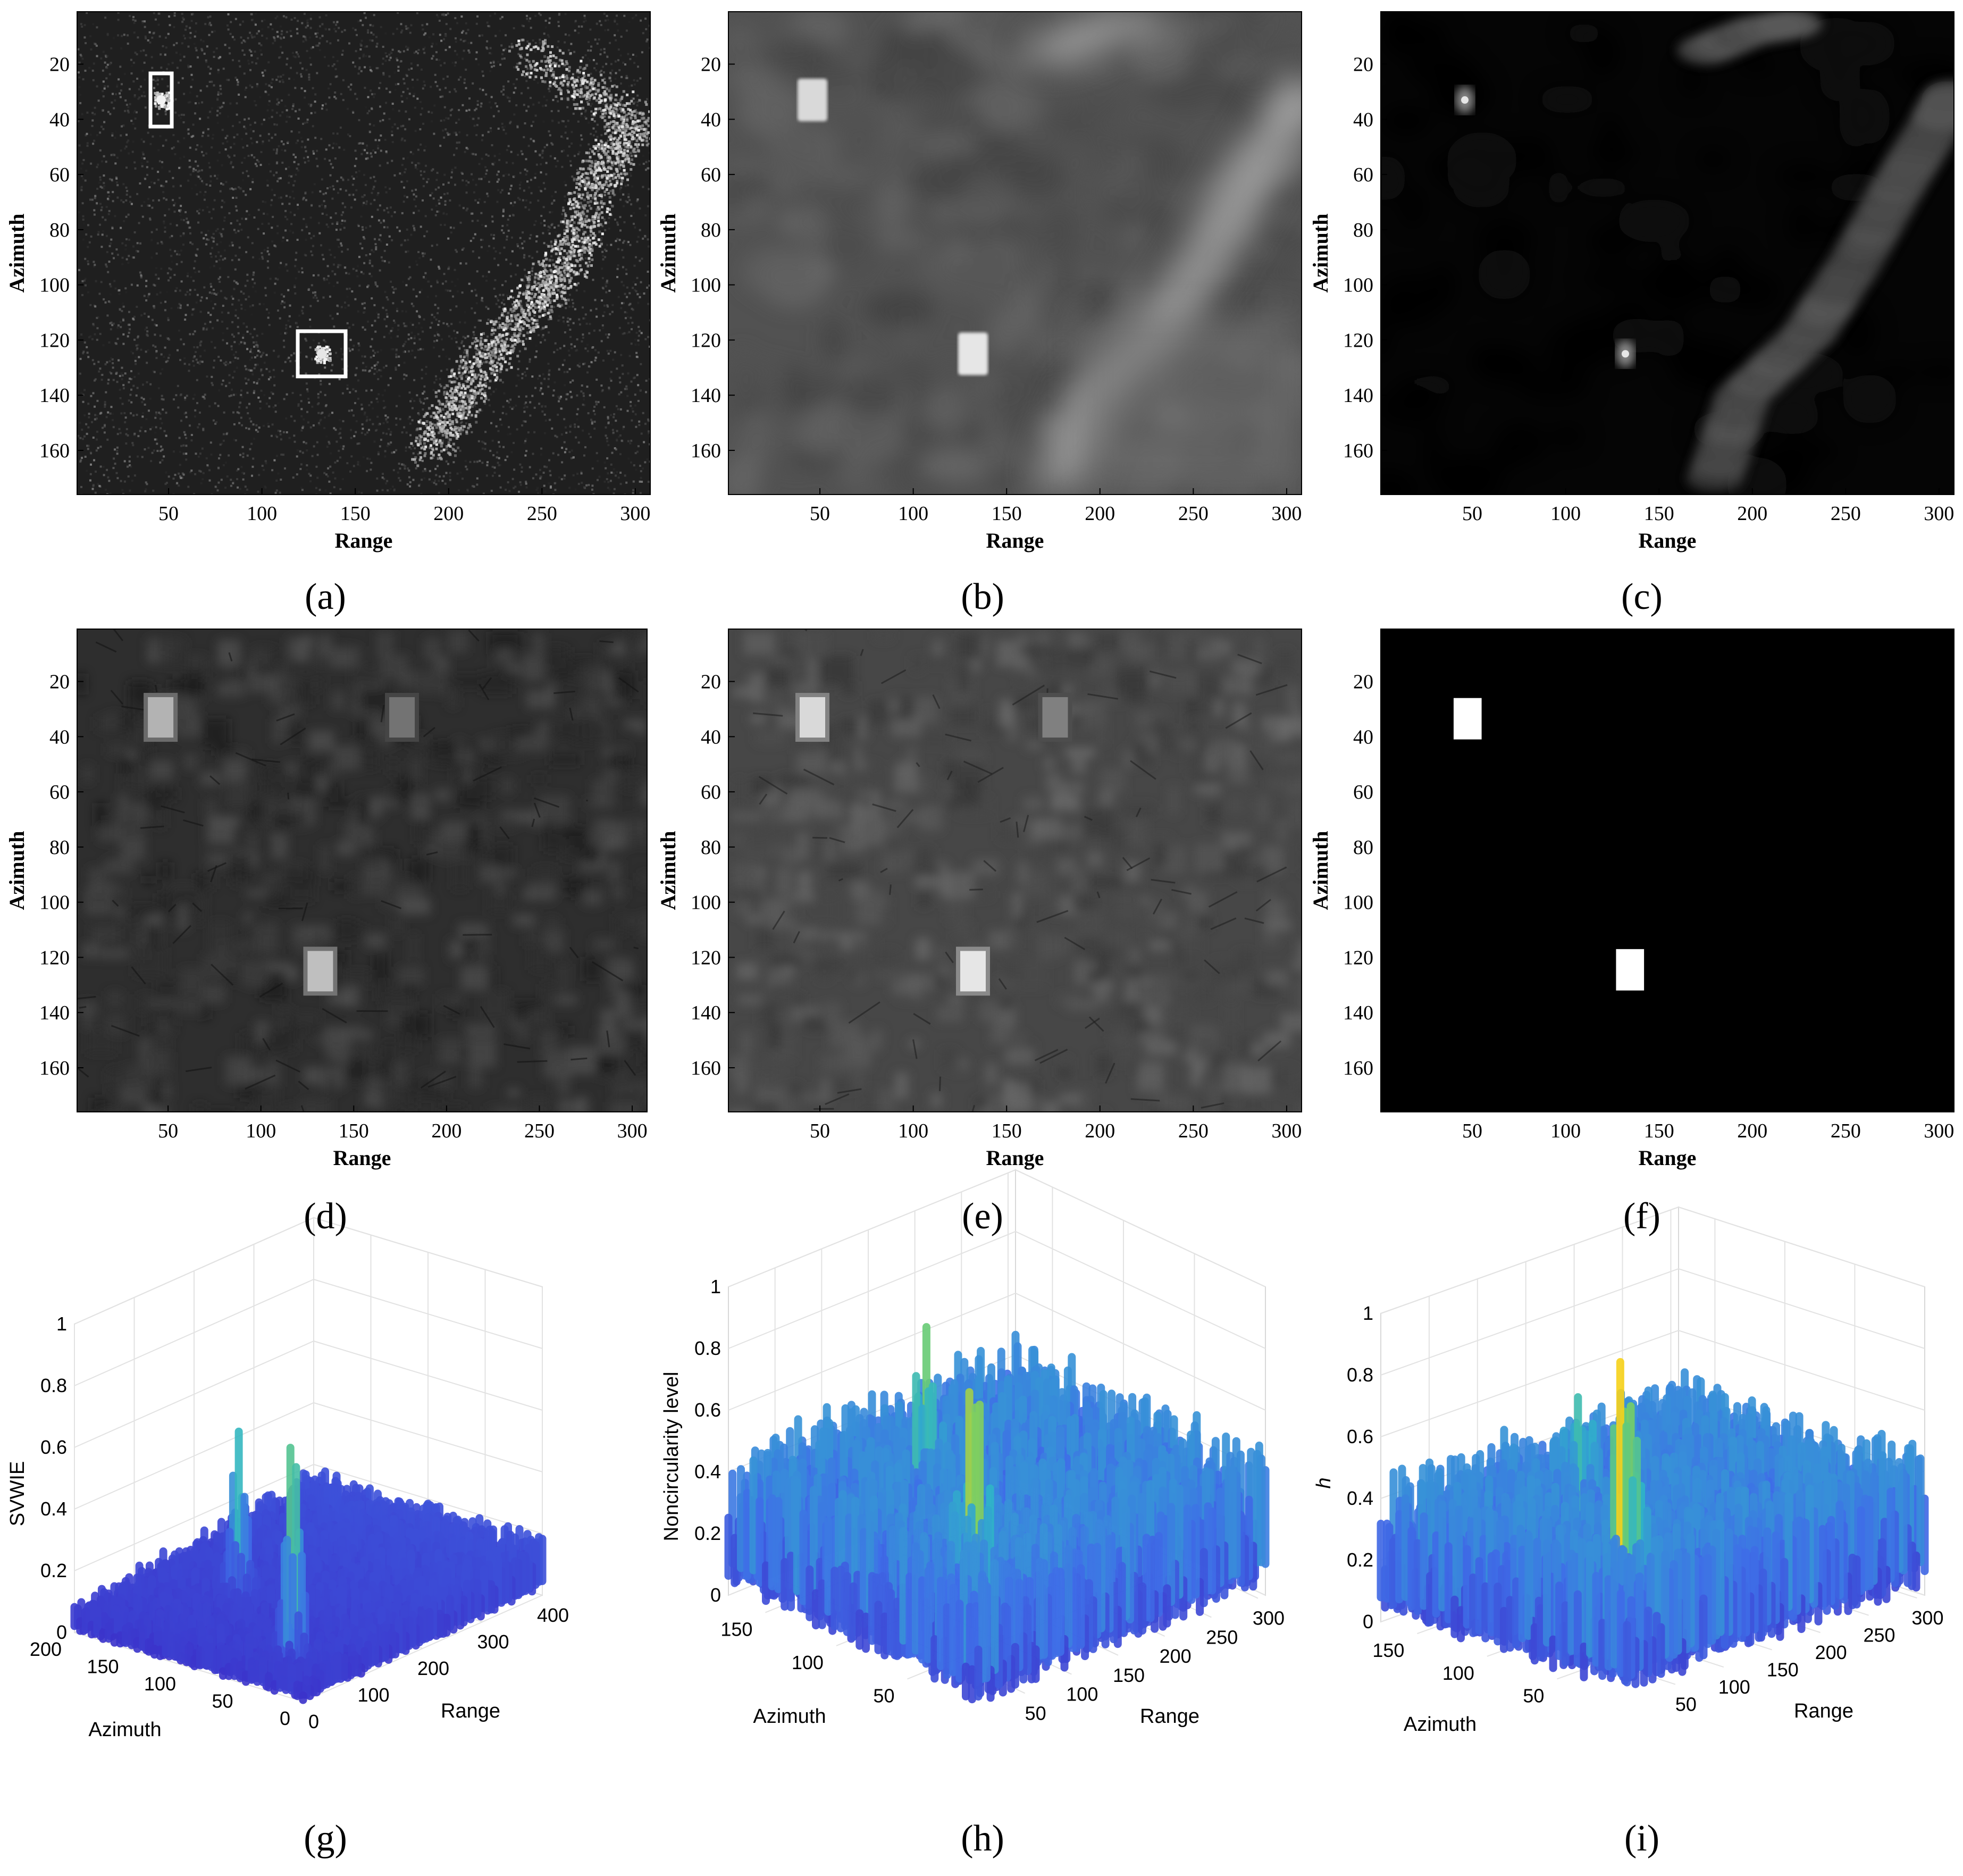  I want to click on caption-f: (f), so click(1641, 1216).